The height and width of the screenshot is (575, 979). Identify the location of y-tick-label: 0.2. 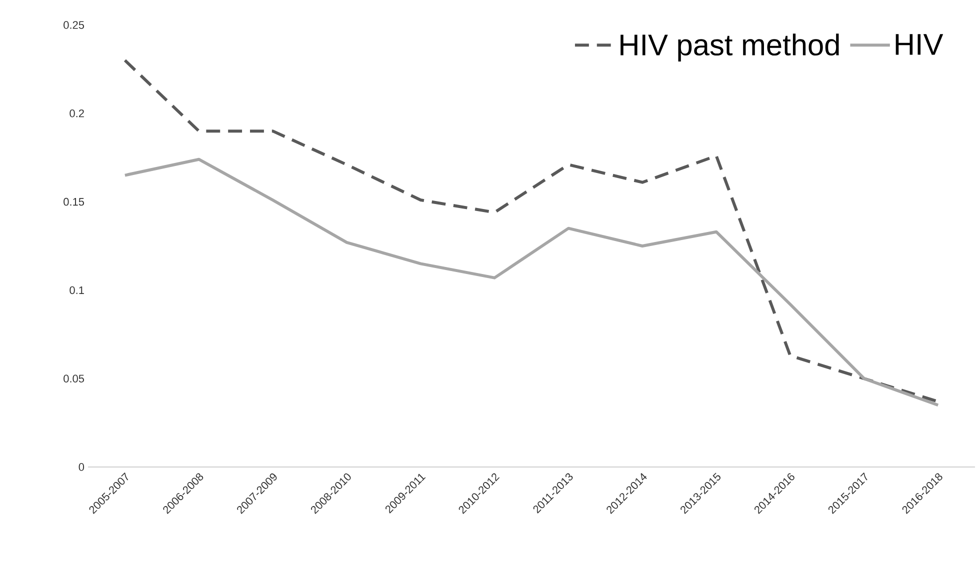
(77, 114).